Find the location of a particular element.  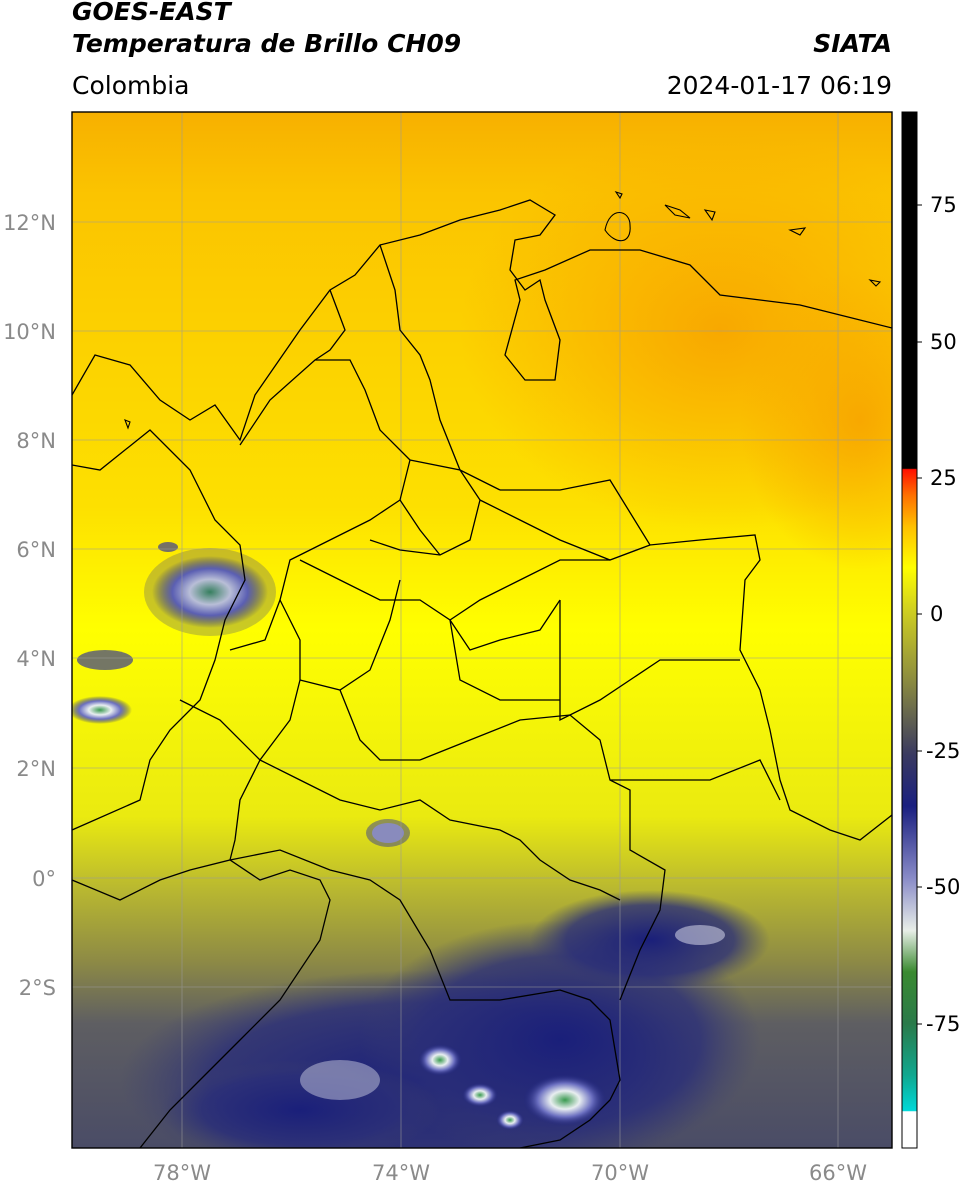

colorbar: 75 50 25 0 -25 -50 -75 is located at coordinates (930, 630).